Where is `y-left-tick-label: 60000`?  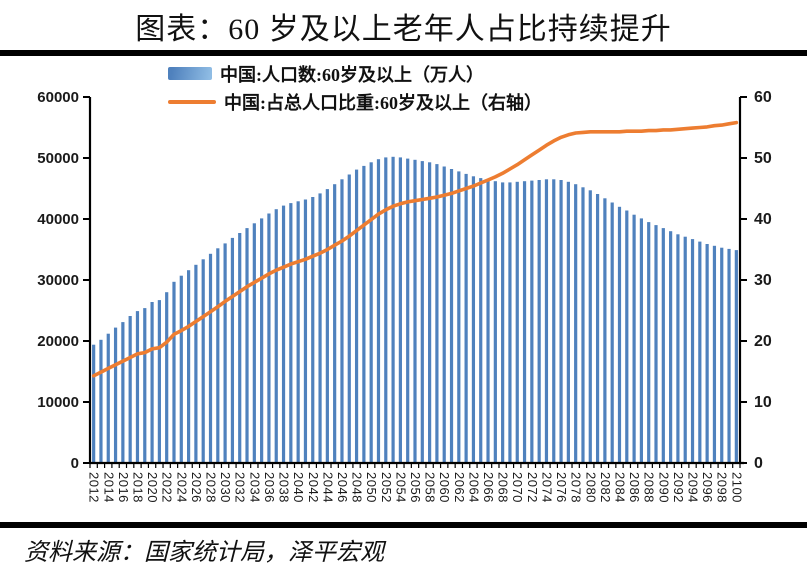
y-left-tick-label: 60000 is located at coordinates (58, 97).